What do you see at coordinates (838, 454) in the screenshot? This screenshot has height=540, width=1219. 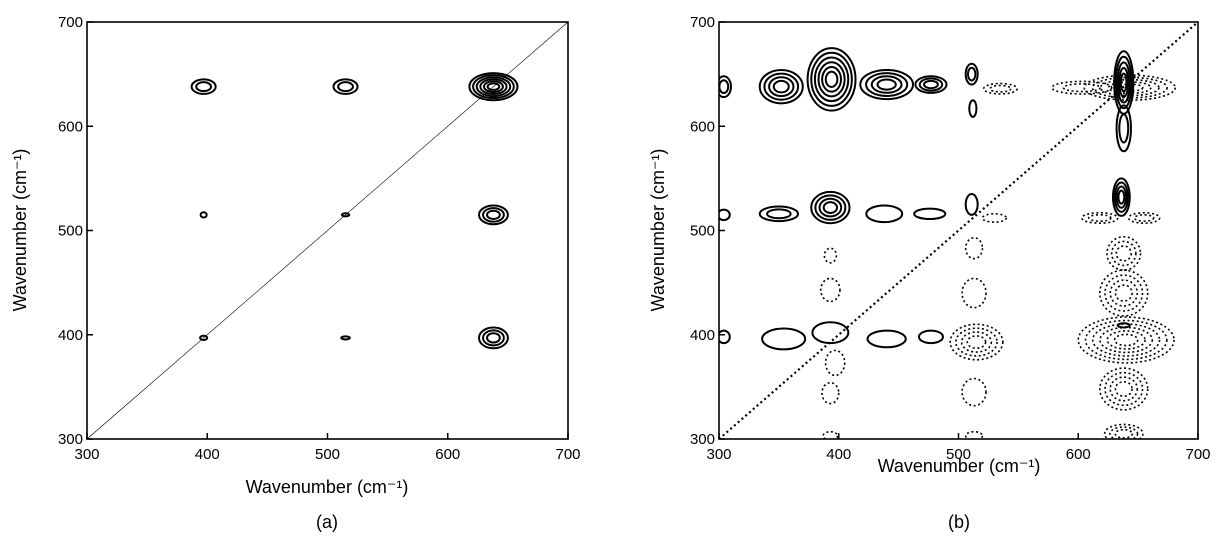 I see `x-tick-label: 400` at bounding box center [838, 454].